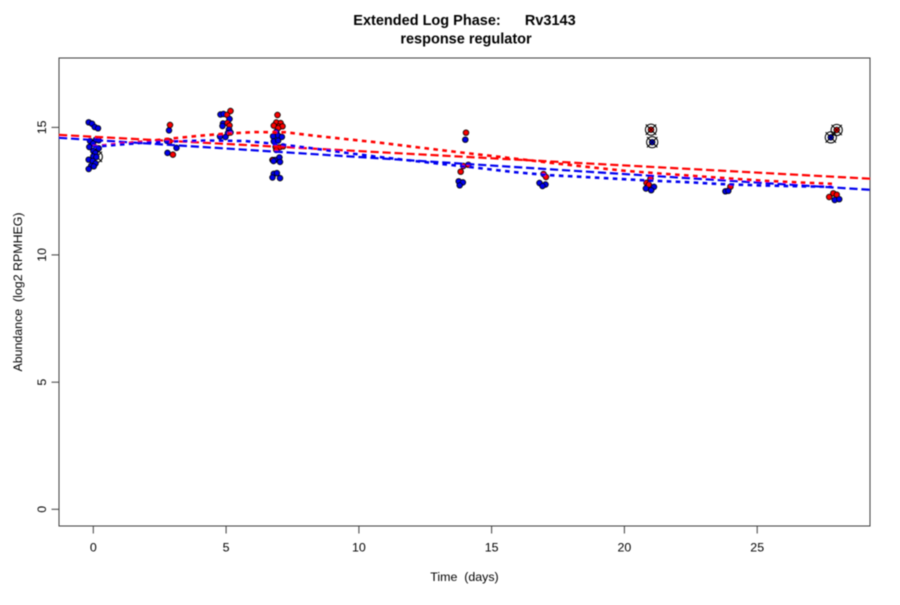  Describe the element at coordinates (18, 291) in the screenshot. I see `svg-text: Abundance (log2 RPMHEG)` at that location.